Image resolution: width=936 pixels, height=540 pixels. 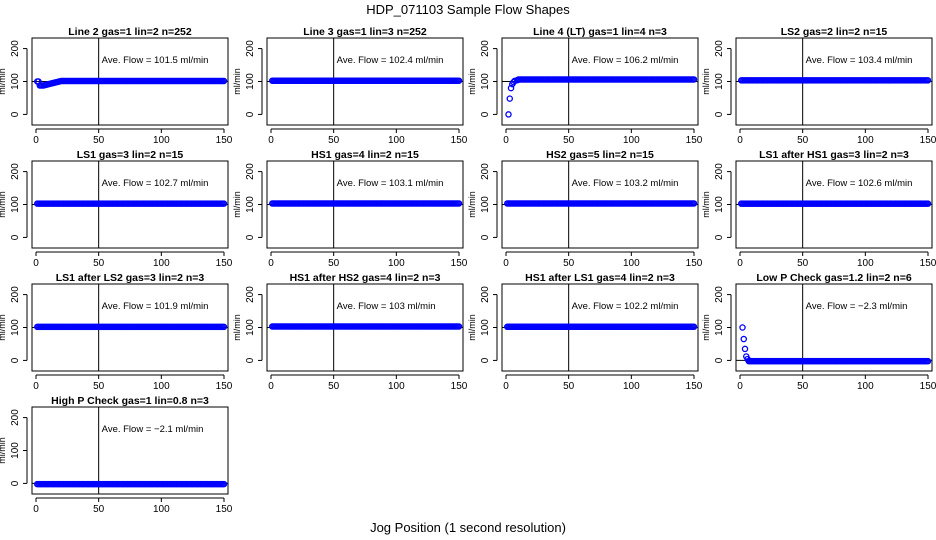 I want to click on average-flow-annotation: Ave. Flow = −2.3 ml/min, so click(x=857, y=306).